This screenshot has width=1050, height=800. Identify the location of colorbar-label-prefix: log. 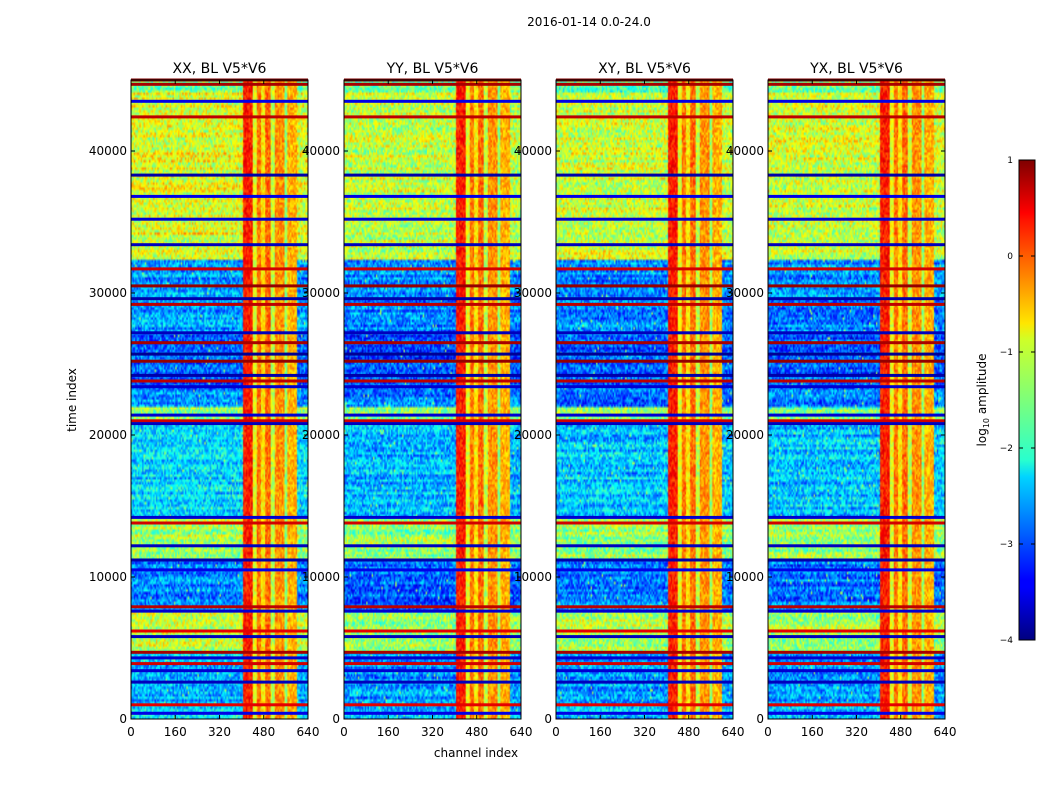
(982, 437).